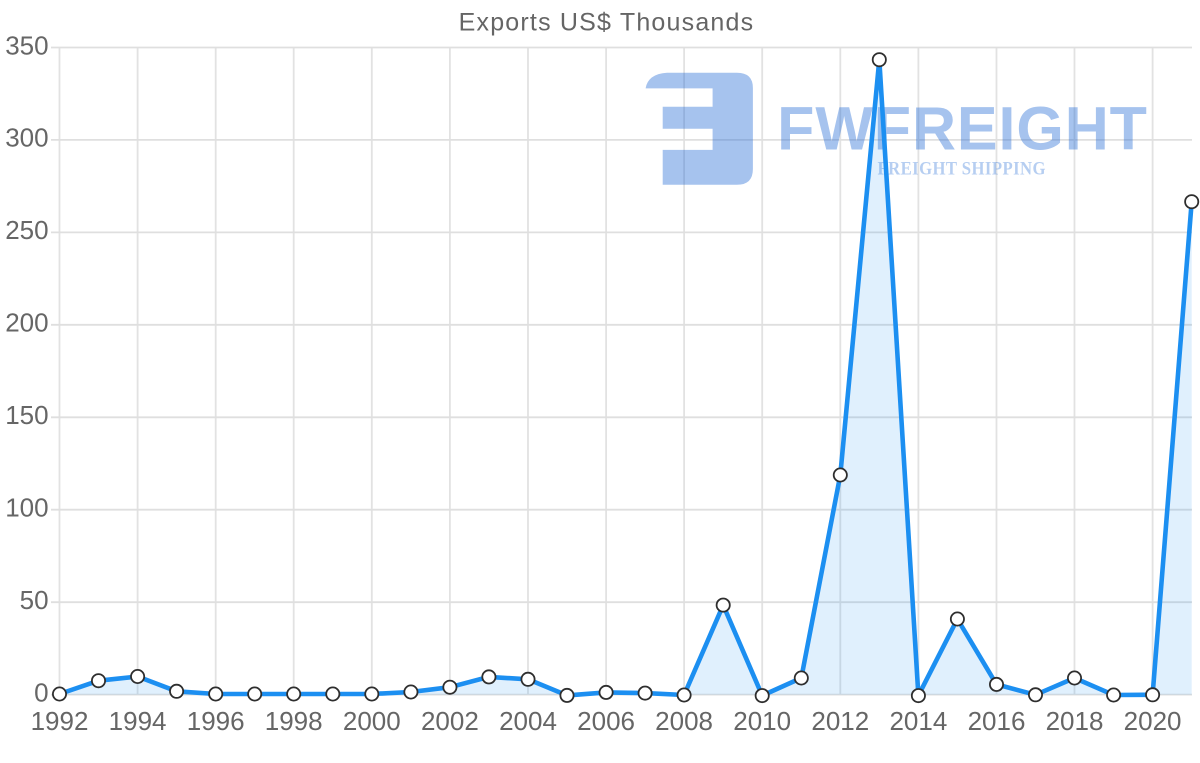  What do you see at coordinates (372, 721) in the screenshot?
I see `svg-text: 2000` at bounding box center [372, 721].